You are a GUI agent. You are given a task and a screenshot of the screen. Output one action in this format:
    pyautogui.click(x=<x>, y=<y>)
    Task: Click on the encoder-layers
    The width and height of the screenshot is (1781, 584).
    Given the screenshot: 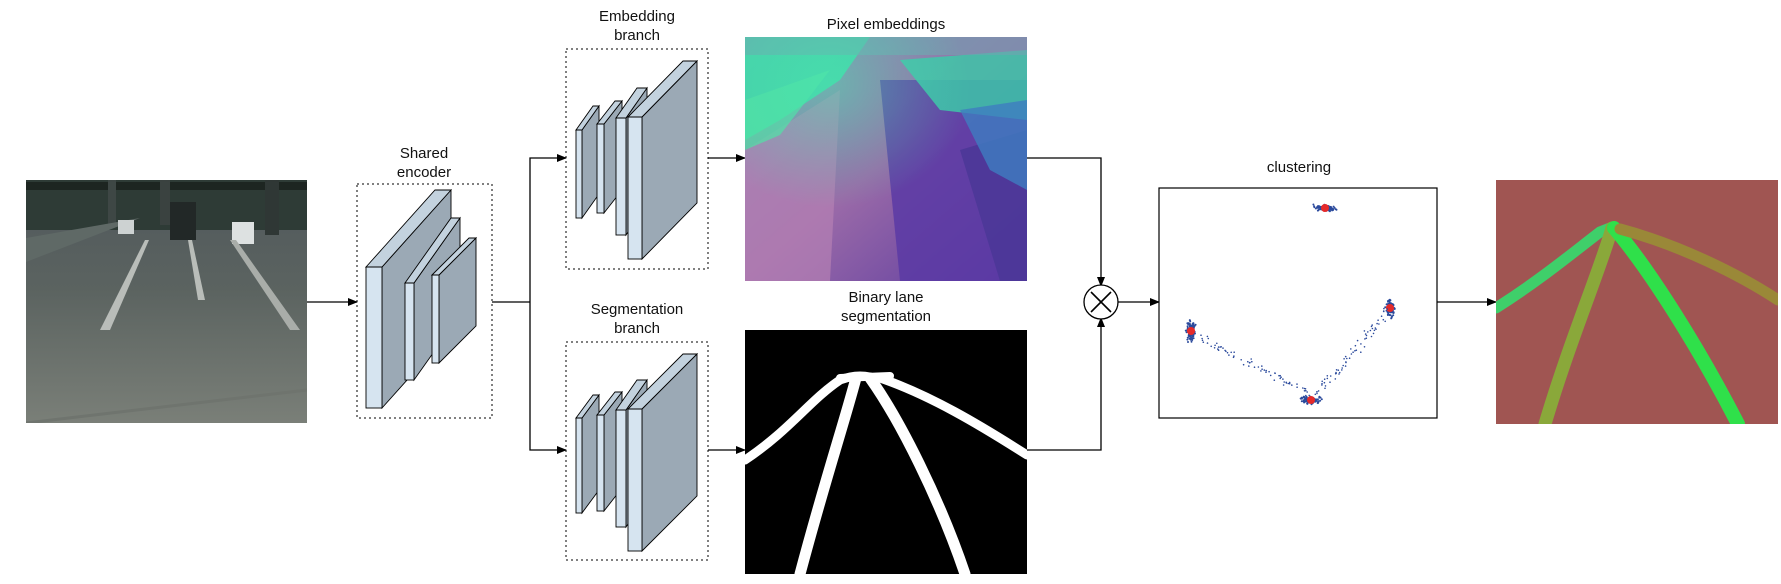 What is the action you would take?
    pyautogui.click(x=421, y=299)
    